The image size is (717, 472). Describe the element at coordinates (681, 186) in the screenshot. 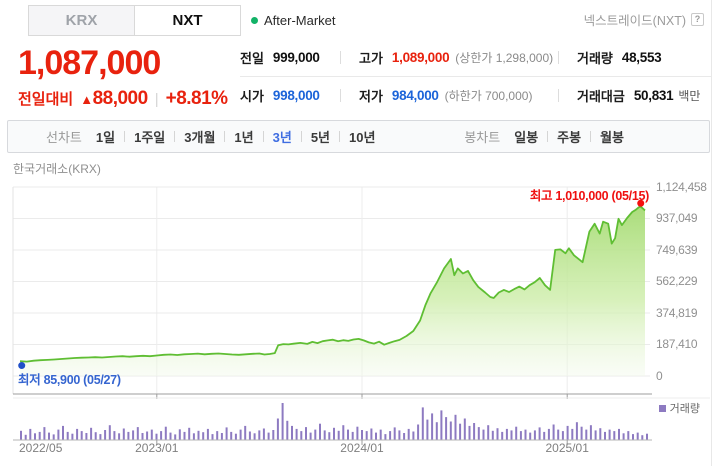

I see `y-axis-label: 1,124,458` at that location.